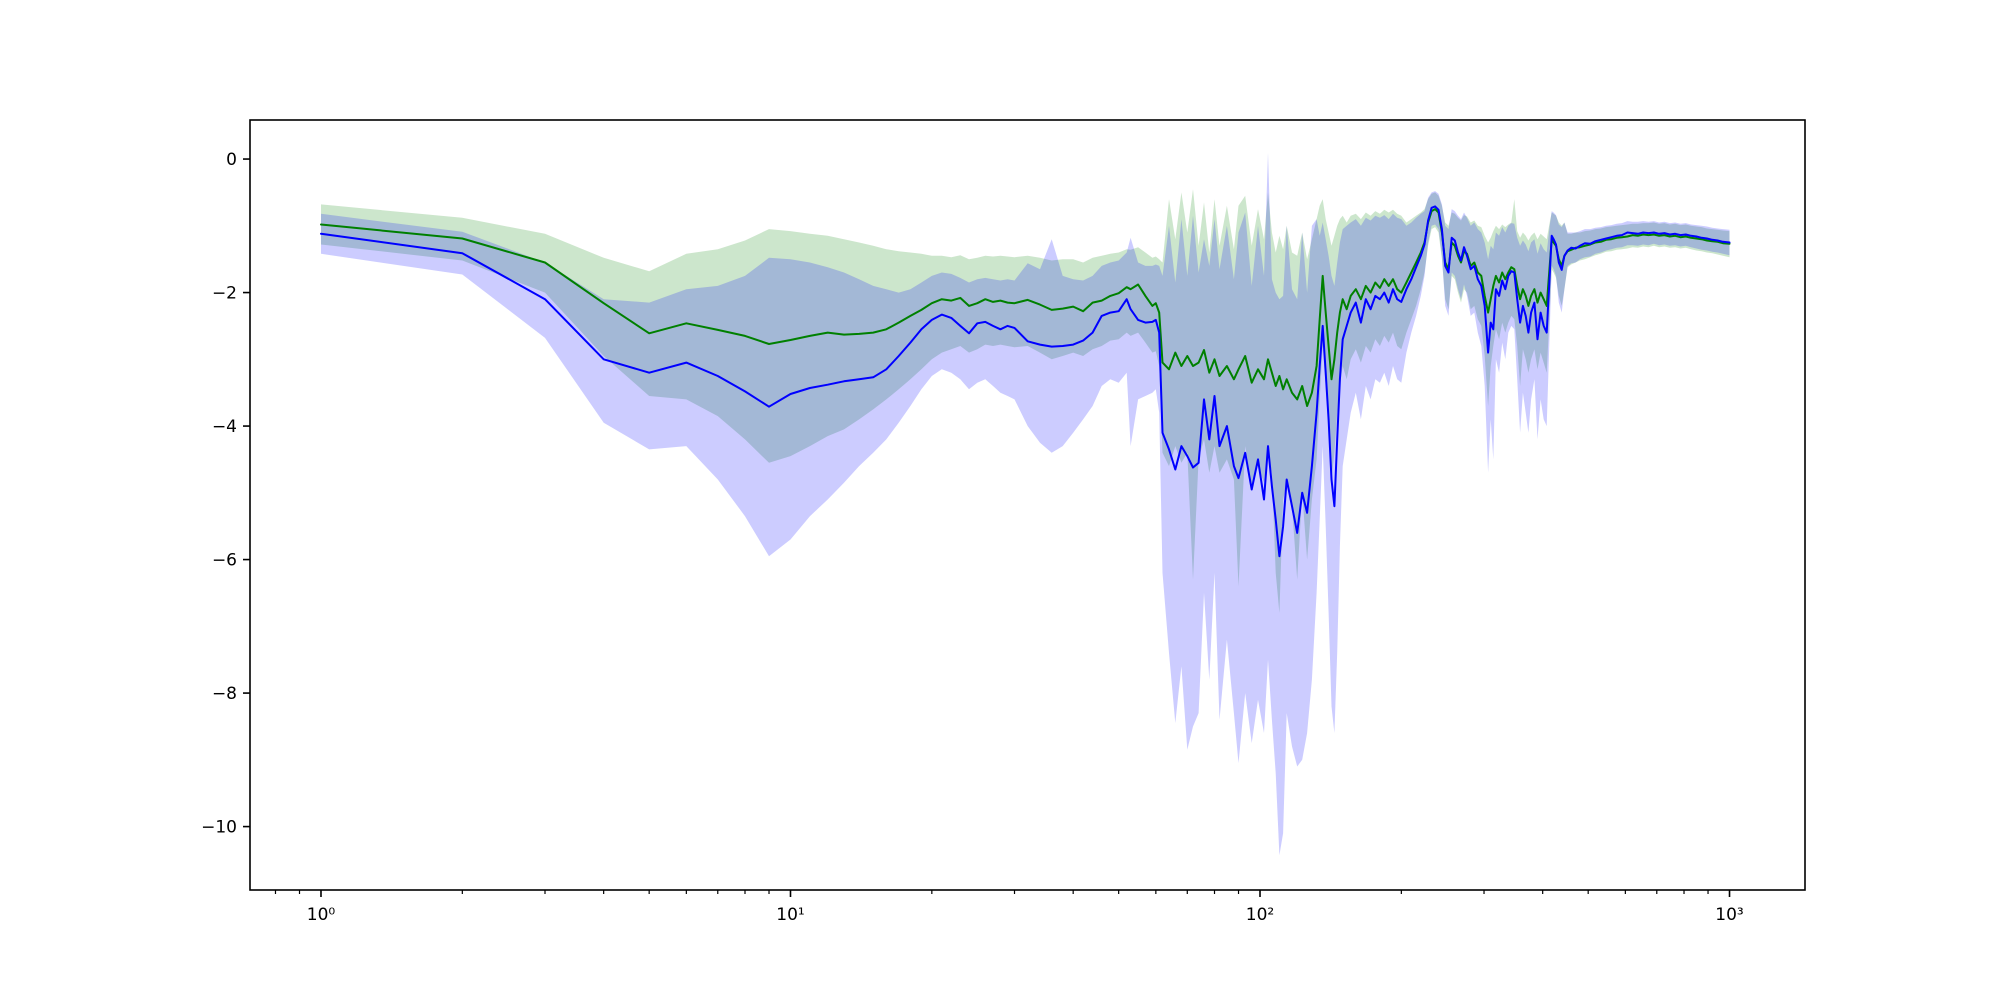 The width and height of the screenshot is (2000, 1004). I want to click on x-tick-label: 10¹, so click(790, 915).